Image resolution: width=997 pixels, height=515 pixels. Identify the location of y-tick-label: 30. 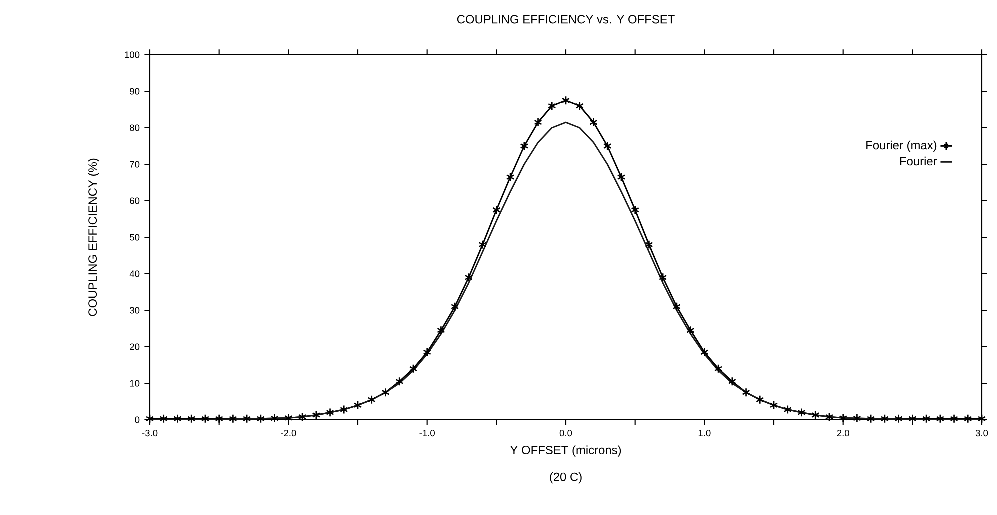
(135, 310).